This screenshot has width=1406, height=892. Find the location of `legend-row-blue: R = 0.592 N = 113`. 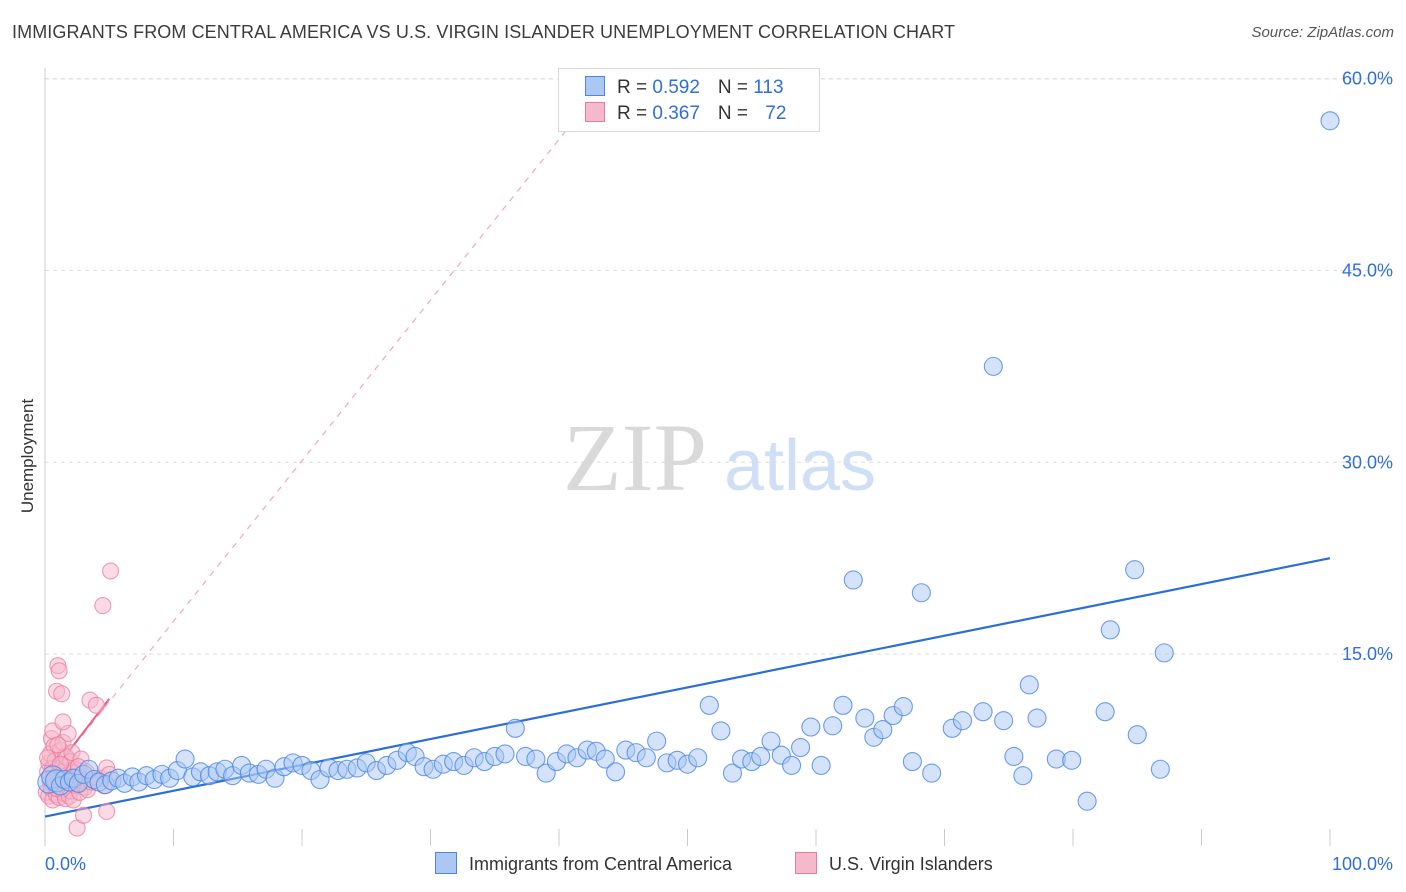

legend-row-blue: R = 0.592 N = 113 is located at coordinates (684, 88).